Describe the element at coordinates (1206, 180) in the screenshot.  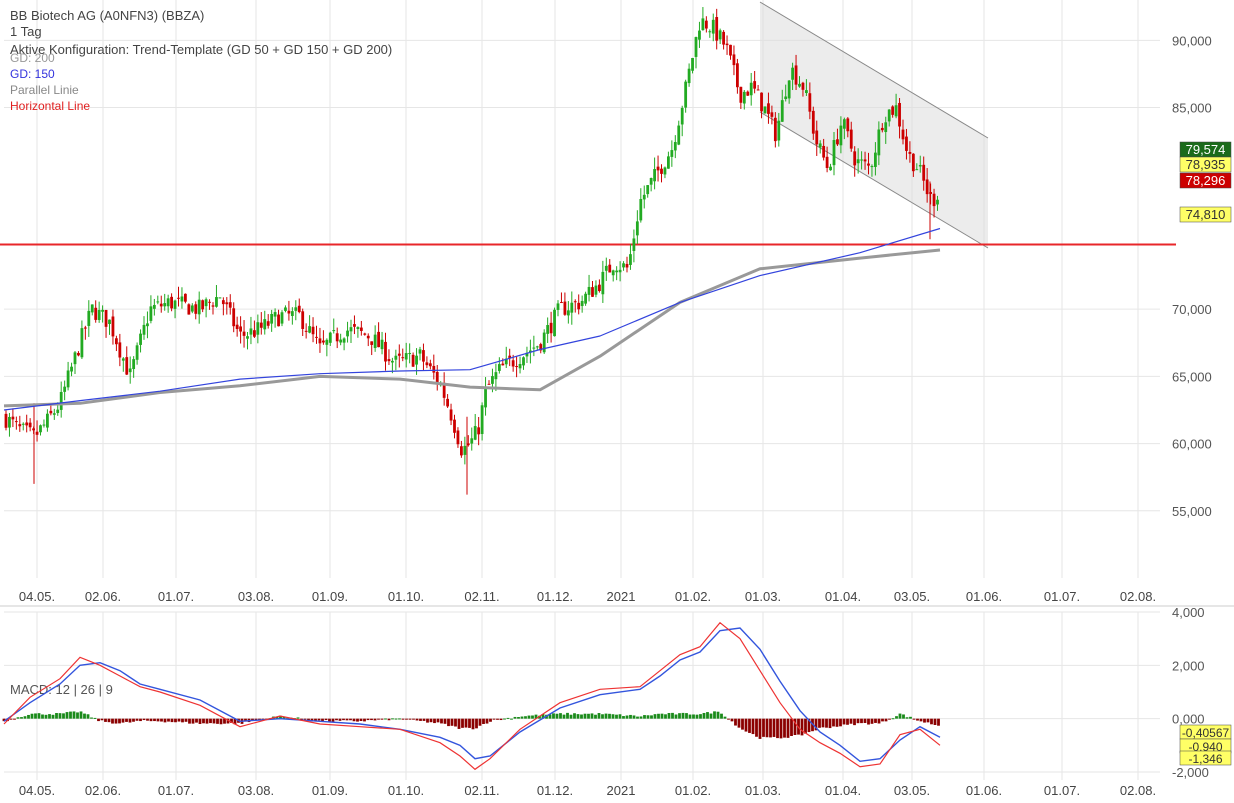
I see `price-label: 78,296` at that location.